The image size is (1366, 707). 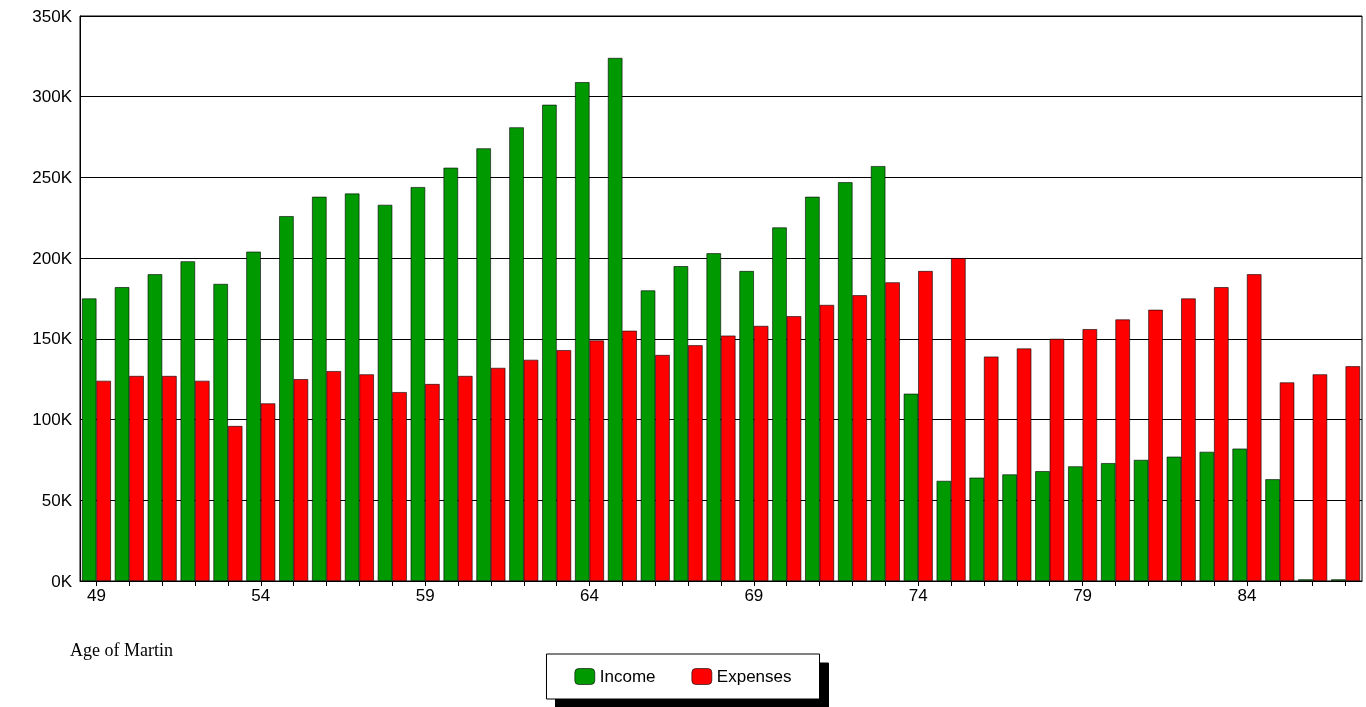 What do you see at coordinates (52, 177) in the screenshot?
I see `y-tick-label: 250K` at bounding box center [52, 177].